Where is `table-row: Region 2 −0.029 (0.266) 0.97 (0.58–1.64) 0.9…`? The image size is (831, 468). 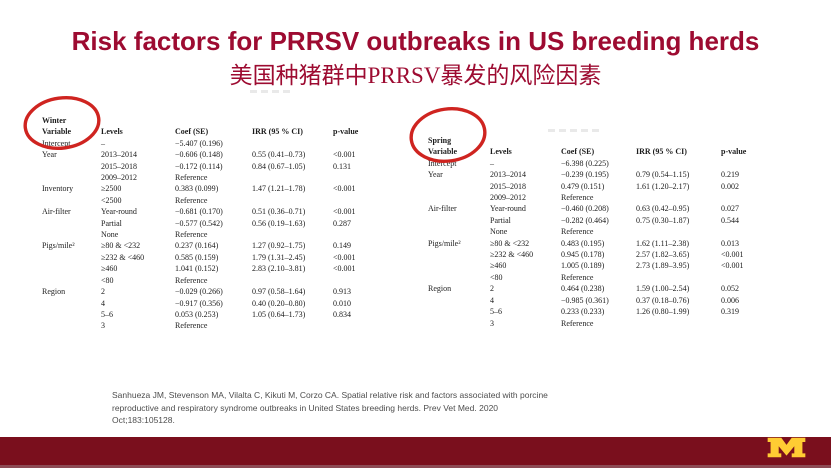
table-row: Region 2 −0.029 (0.266) 0.97 (0.58–1.64) 0.9… is located at coordinates (211, 291).